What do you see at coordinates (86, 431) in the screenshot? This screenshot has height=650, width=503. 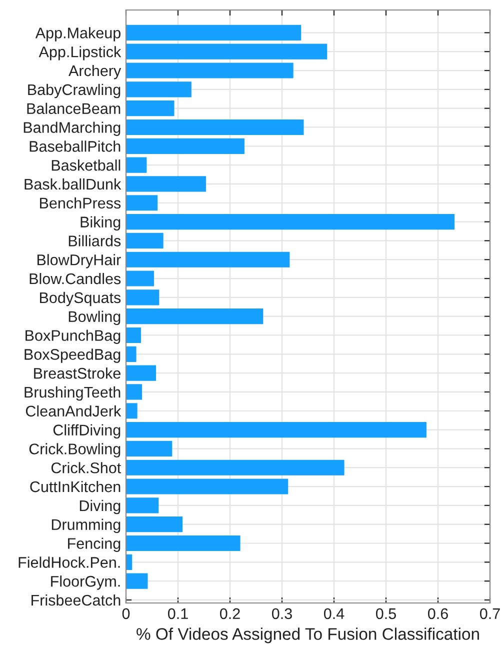 I see `y-tick-label: CliffDiving` at bounding box center [86, 431].